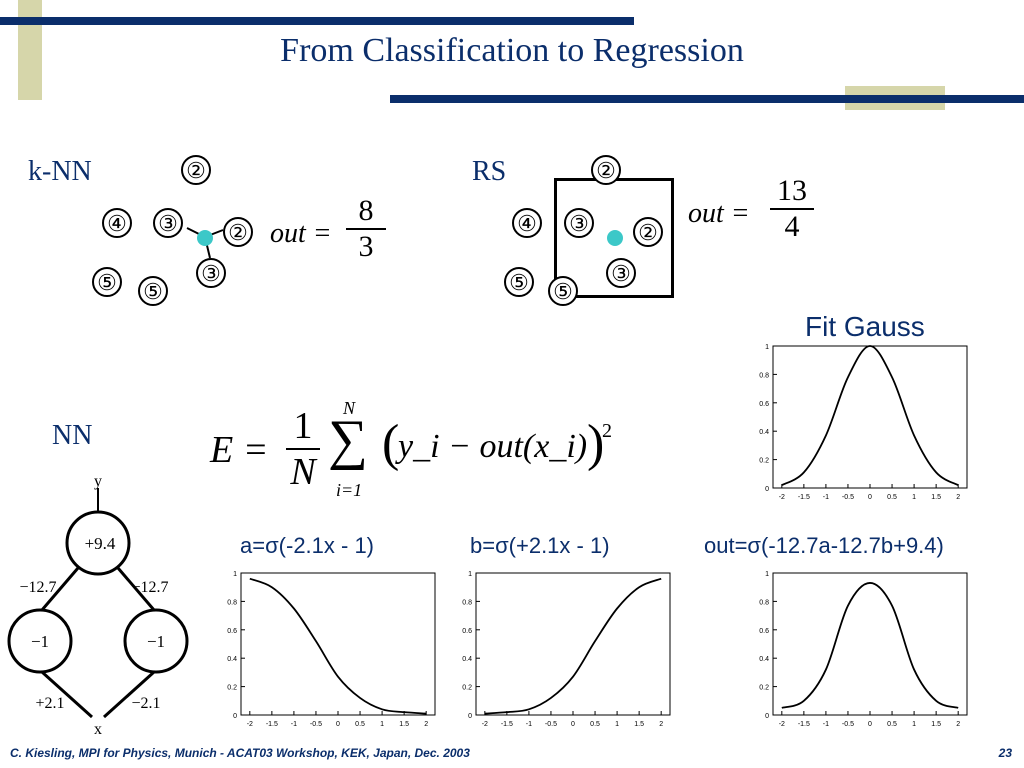 Image resolution: width=1024 pixels, height=768 pixels. I want to click on rs-neighbor-2-right: ②, so click(648, 232).